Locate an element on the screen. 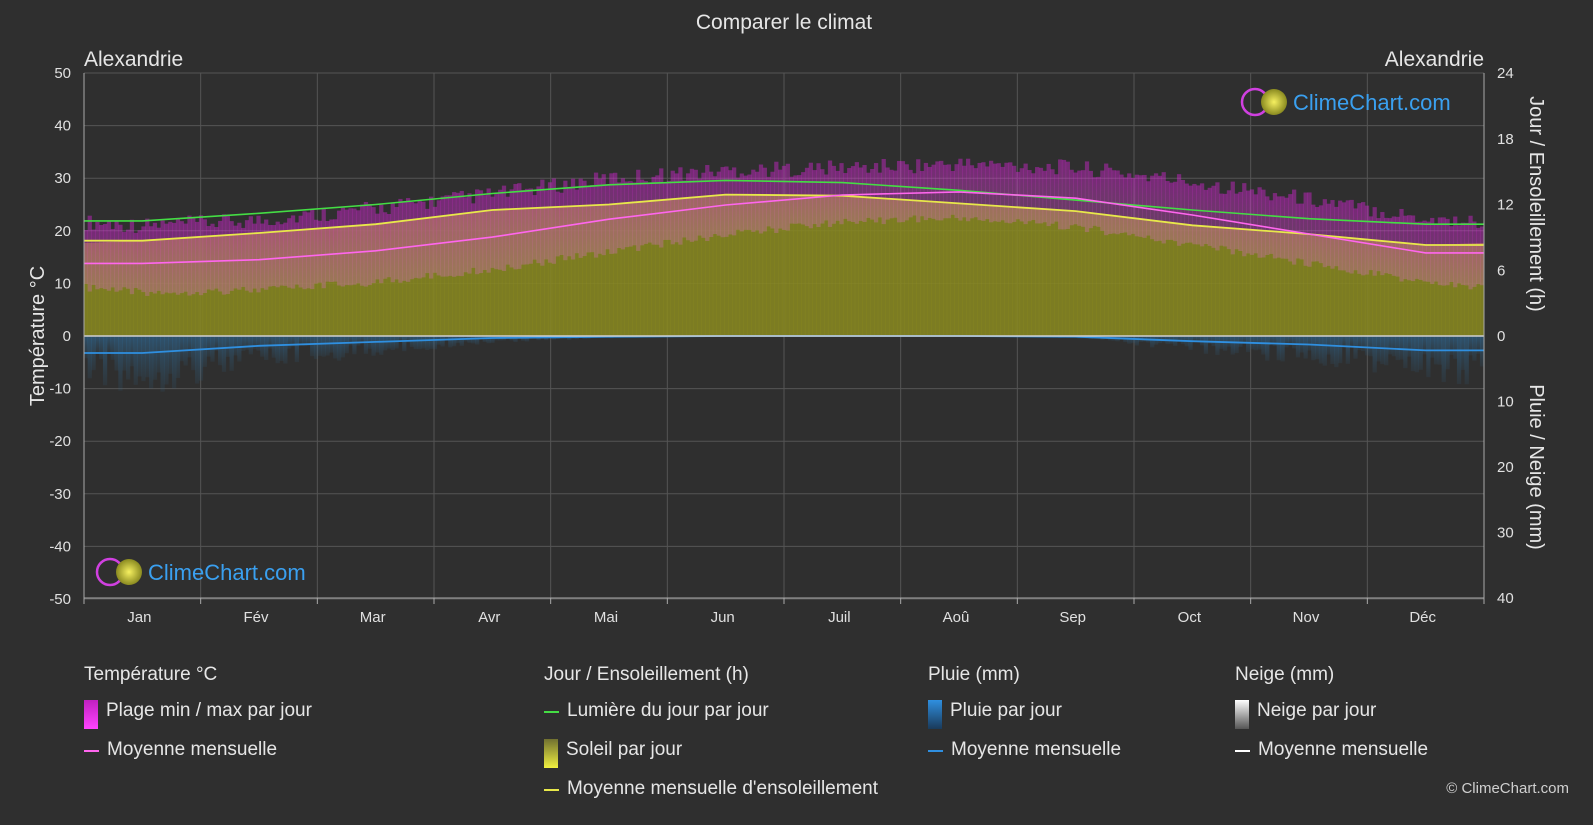  sunshine-mean-line is located at coordinates (784, 219).